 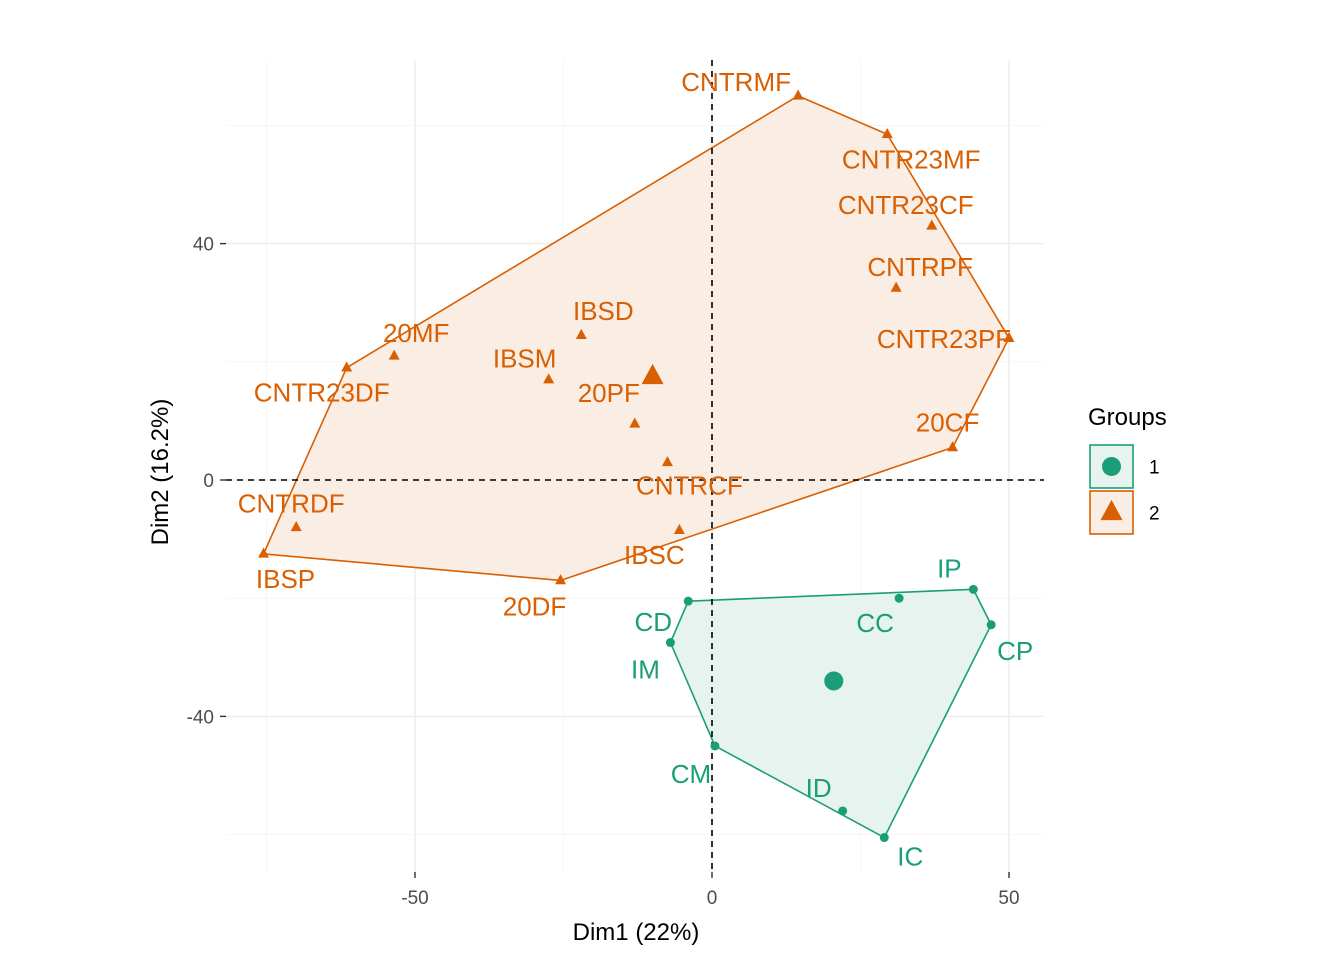 What do you see at coordinates (991, 625) in the screenshot?
I see `point-CP` at bounding box center [991, 625].